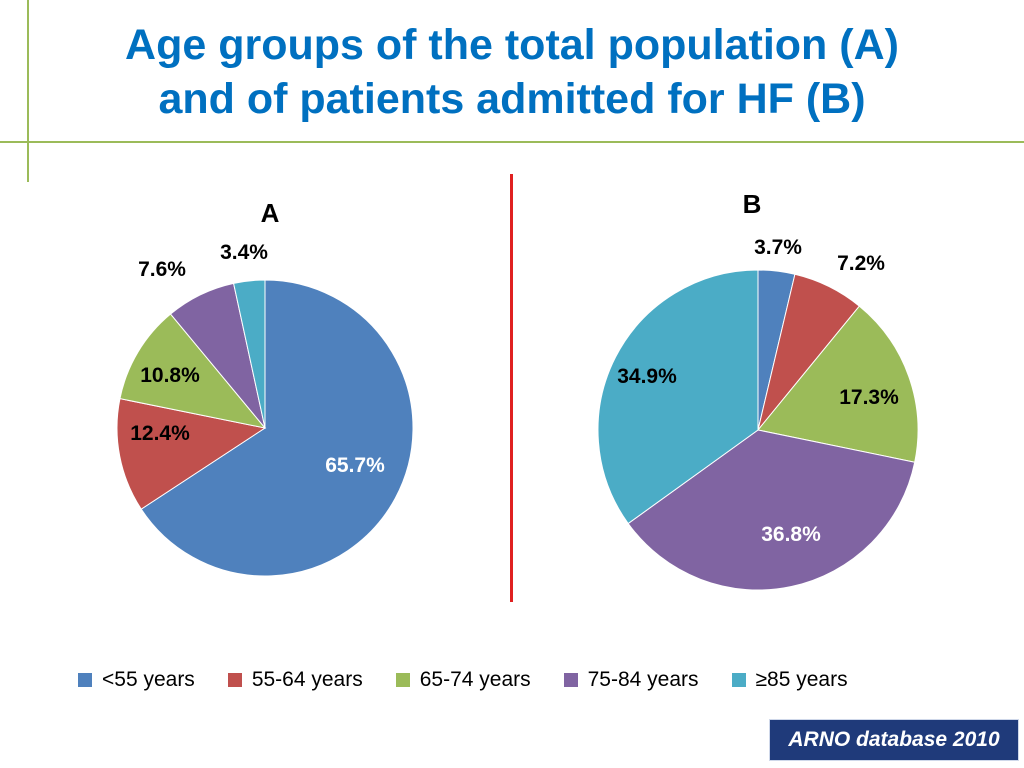  I want to click on source-badge: ARNO database 2010, so click(894, 740).